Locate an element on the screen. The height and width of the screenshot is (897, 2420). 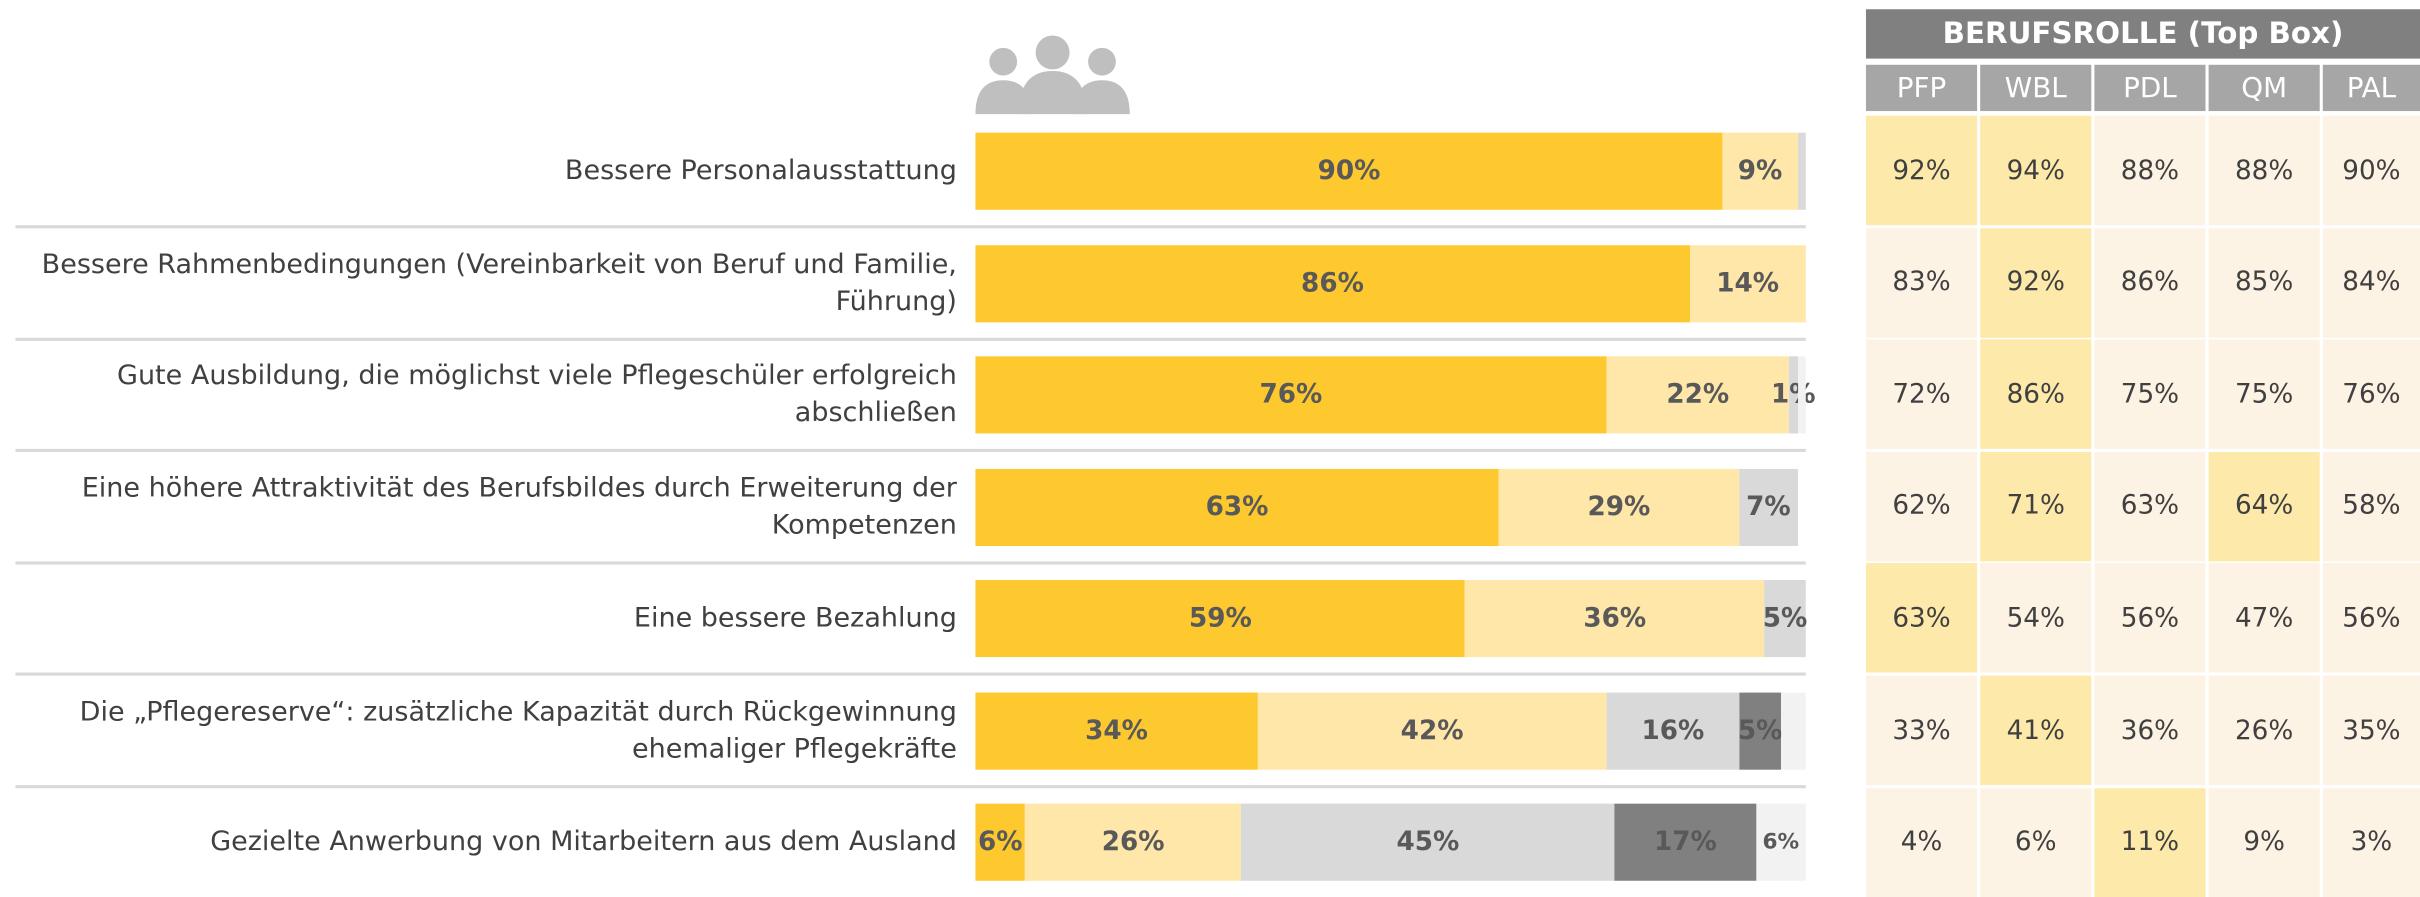
data-label: 22% is located at coordinates (1698, 395).